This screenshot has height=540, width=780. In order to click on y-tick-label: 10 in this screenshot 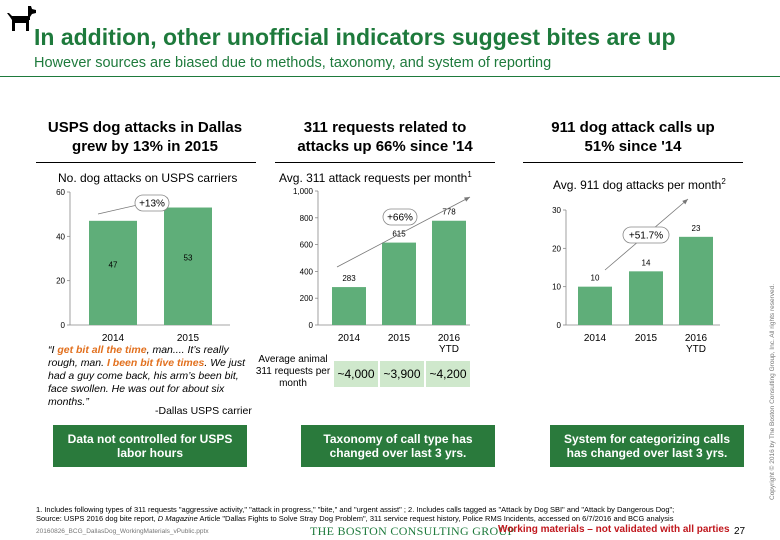, I will do `click(556, 287)`.